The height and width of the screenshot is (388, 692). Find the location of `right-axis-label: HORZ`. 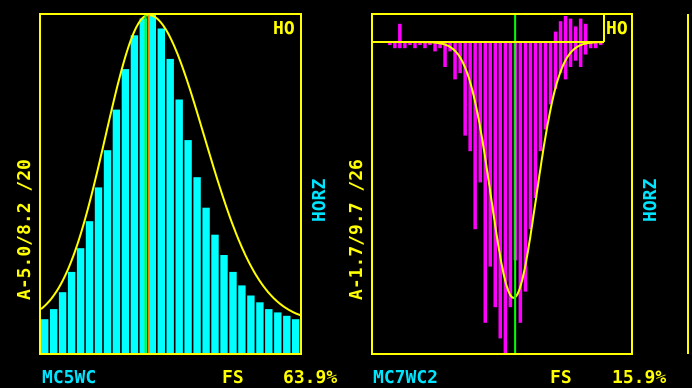

right-axis-label: HORZ is located at coordinates (650, 200).